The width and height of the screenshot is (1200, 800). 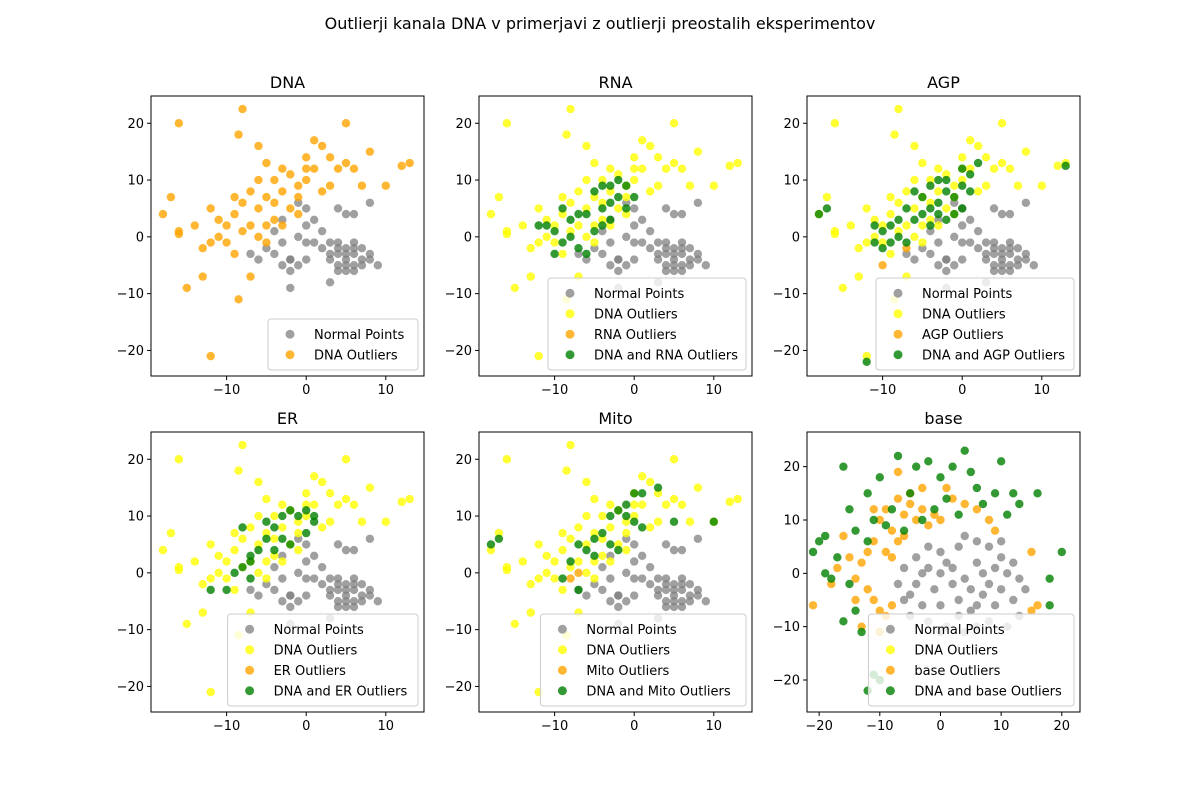 What do you see at coordinates (287, 236) in the screenshot?
I see `axes-frame` at bounding box center [287, 236].